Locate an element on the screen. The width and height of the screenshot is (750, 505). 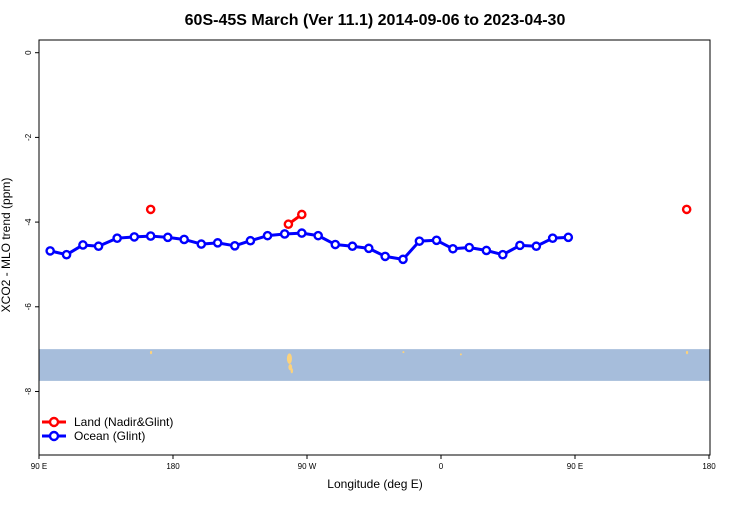
y-tick-label: -8 is located at coordinates (28, 391).